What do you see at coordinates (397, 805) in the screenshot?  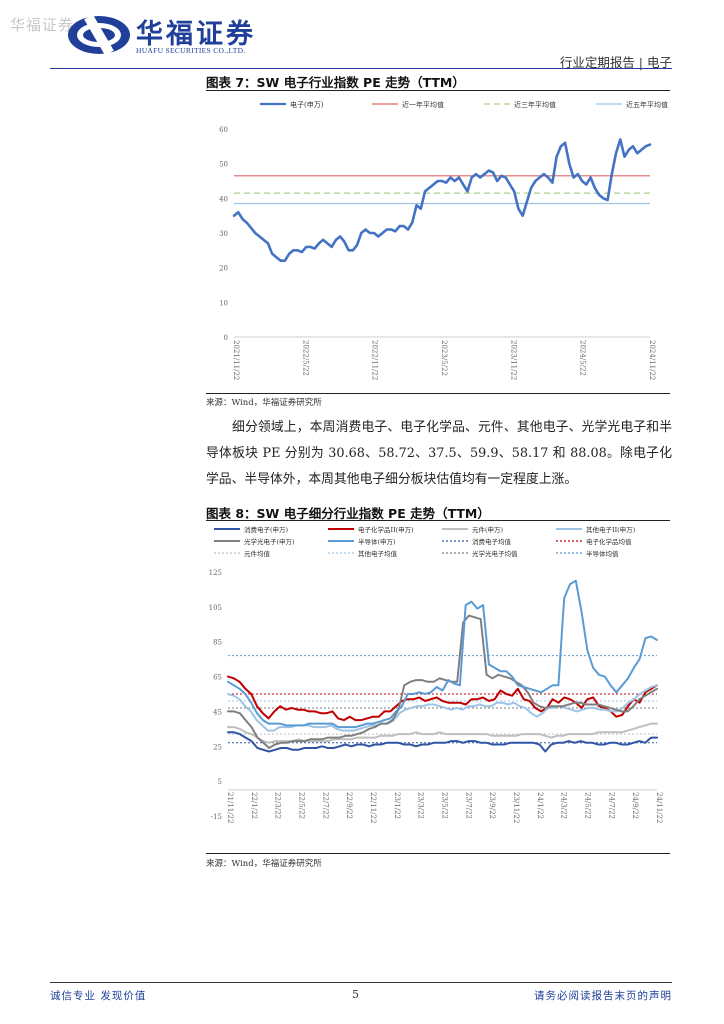 I see `x-tick-label: 23/1/22` at bounding box center [397, 805].